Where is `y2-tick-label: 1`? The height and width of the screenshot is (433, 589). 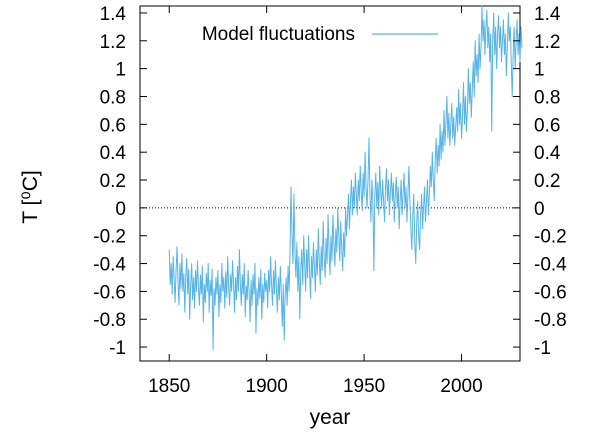 y2-tick-label: 1 is located at coordinates (539, 70).